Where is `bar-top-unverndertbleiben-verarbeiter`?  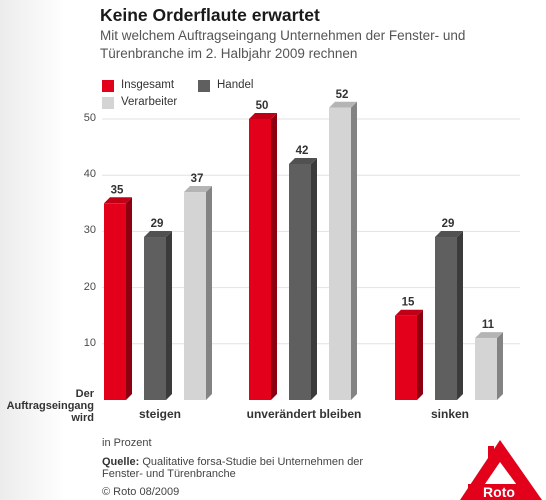 bar-top-unverndertbleiben-verarbeiter is located at coordinates (343, 104).